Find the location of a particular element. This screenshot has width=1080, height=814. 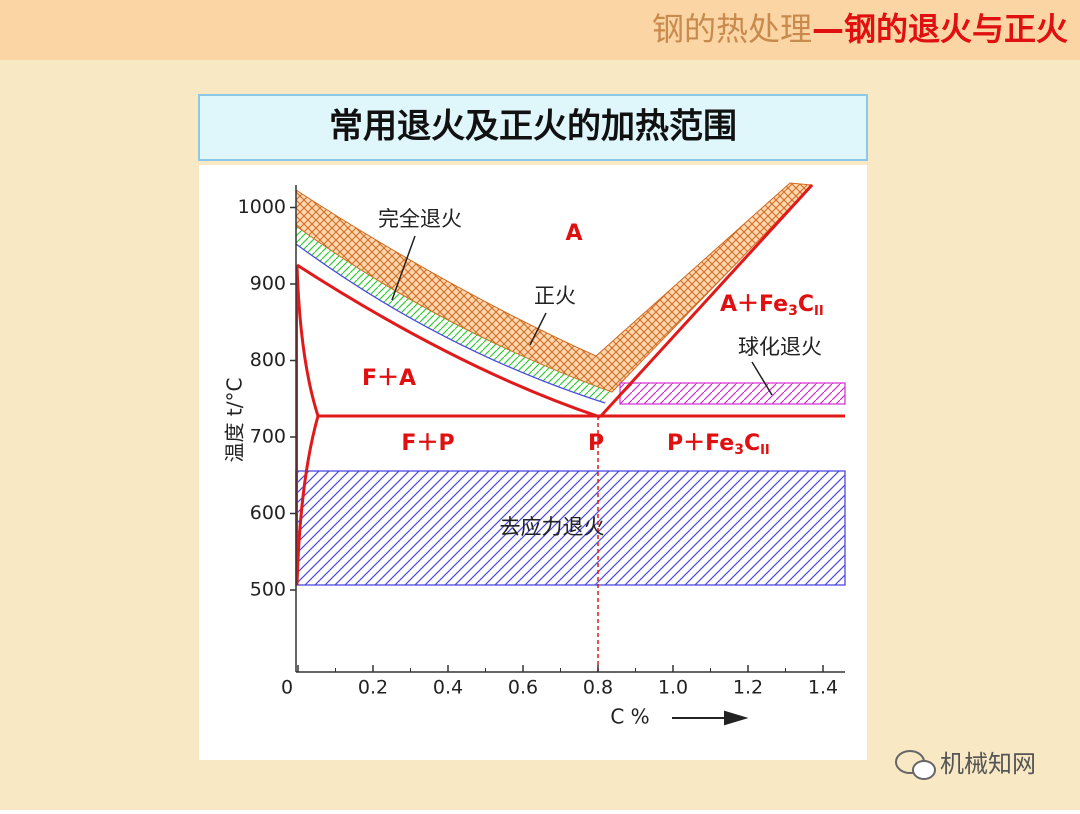

watermark-icon is located at coordinates (924, 770).